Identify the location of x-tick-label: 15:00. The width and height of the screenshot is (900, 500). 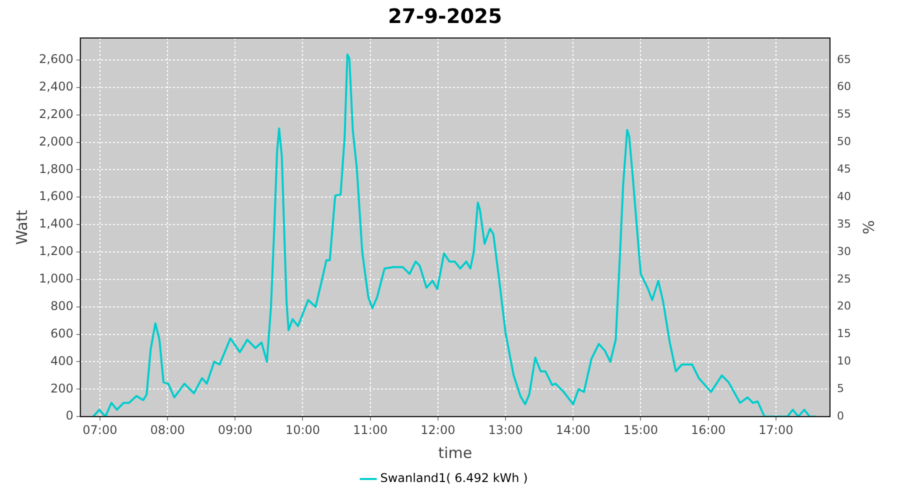
(640, 429).